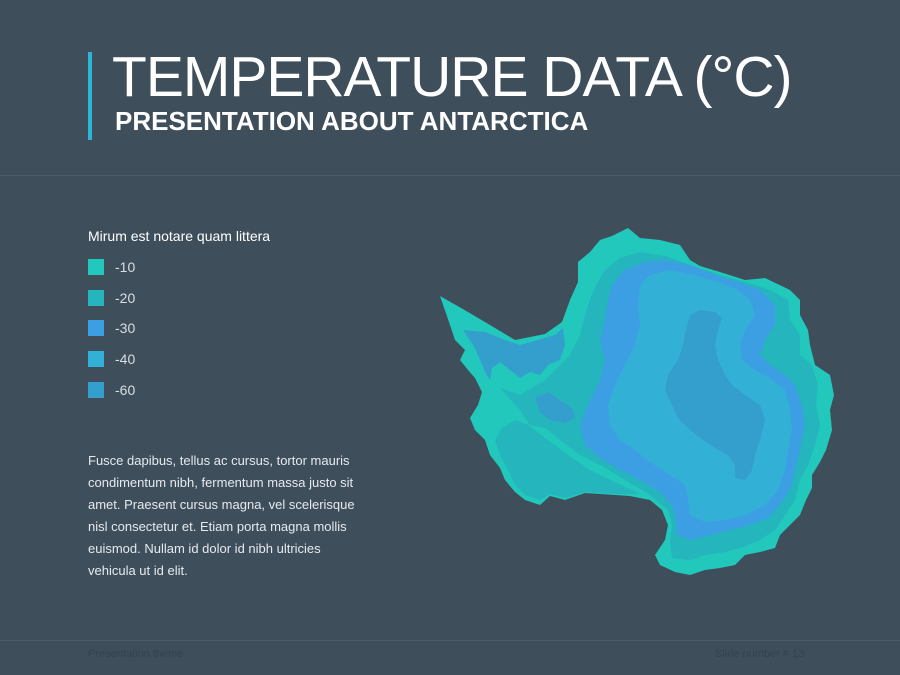 The height and width of the screenshot is (675, 900). I want to click on legend-item: -30, so click(238, 328).